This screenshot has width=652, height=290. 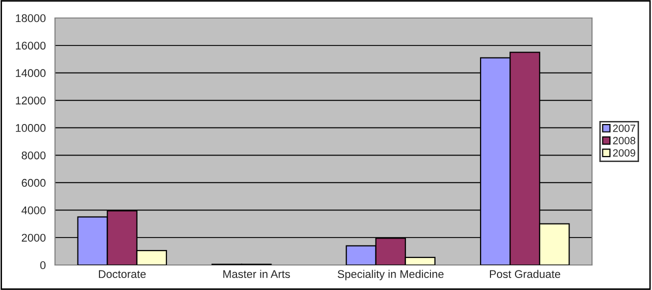 I want to click on y-tick-label: 8000, so click(x=34, y=155).